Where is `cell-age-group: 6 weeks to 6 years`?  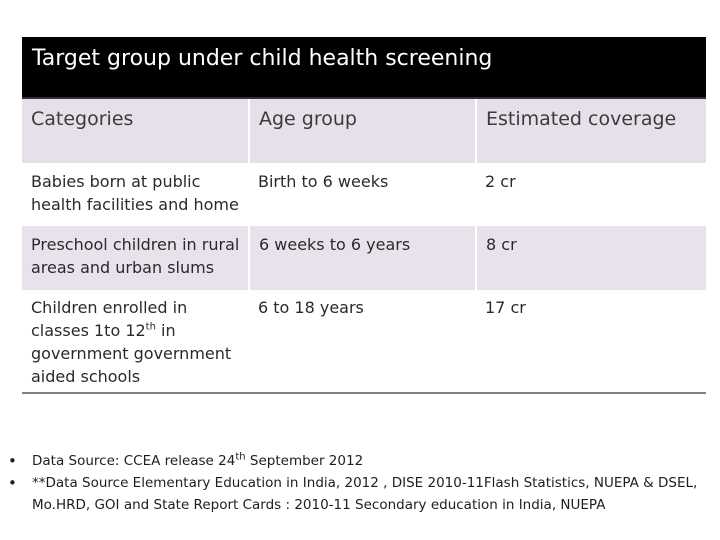
cell-age-group: 6 weeks to 6 years is located at coordinates (363, 258).